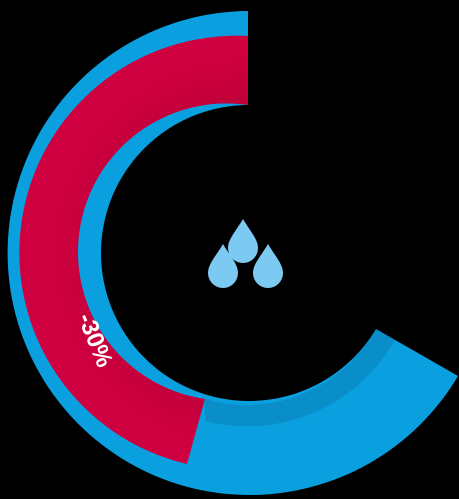 This screenshot has width=459, height=499. What do you see at coordinates (245, 253) in the screenshot?
I see `water-drops-icon` at bounding box center [245, 253].